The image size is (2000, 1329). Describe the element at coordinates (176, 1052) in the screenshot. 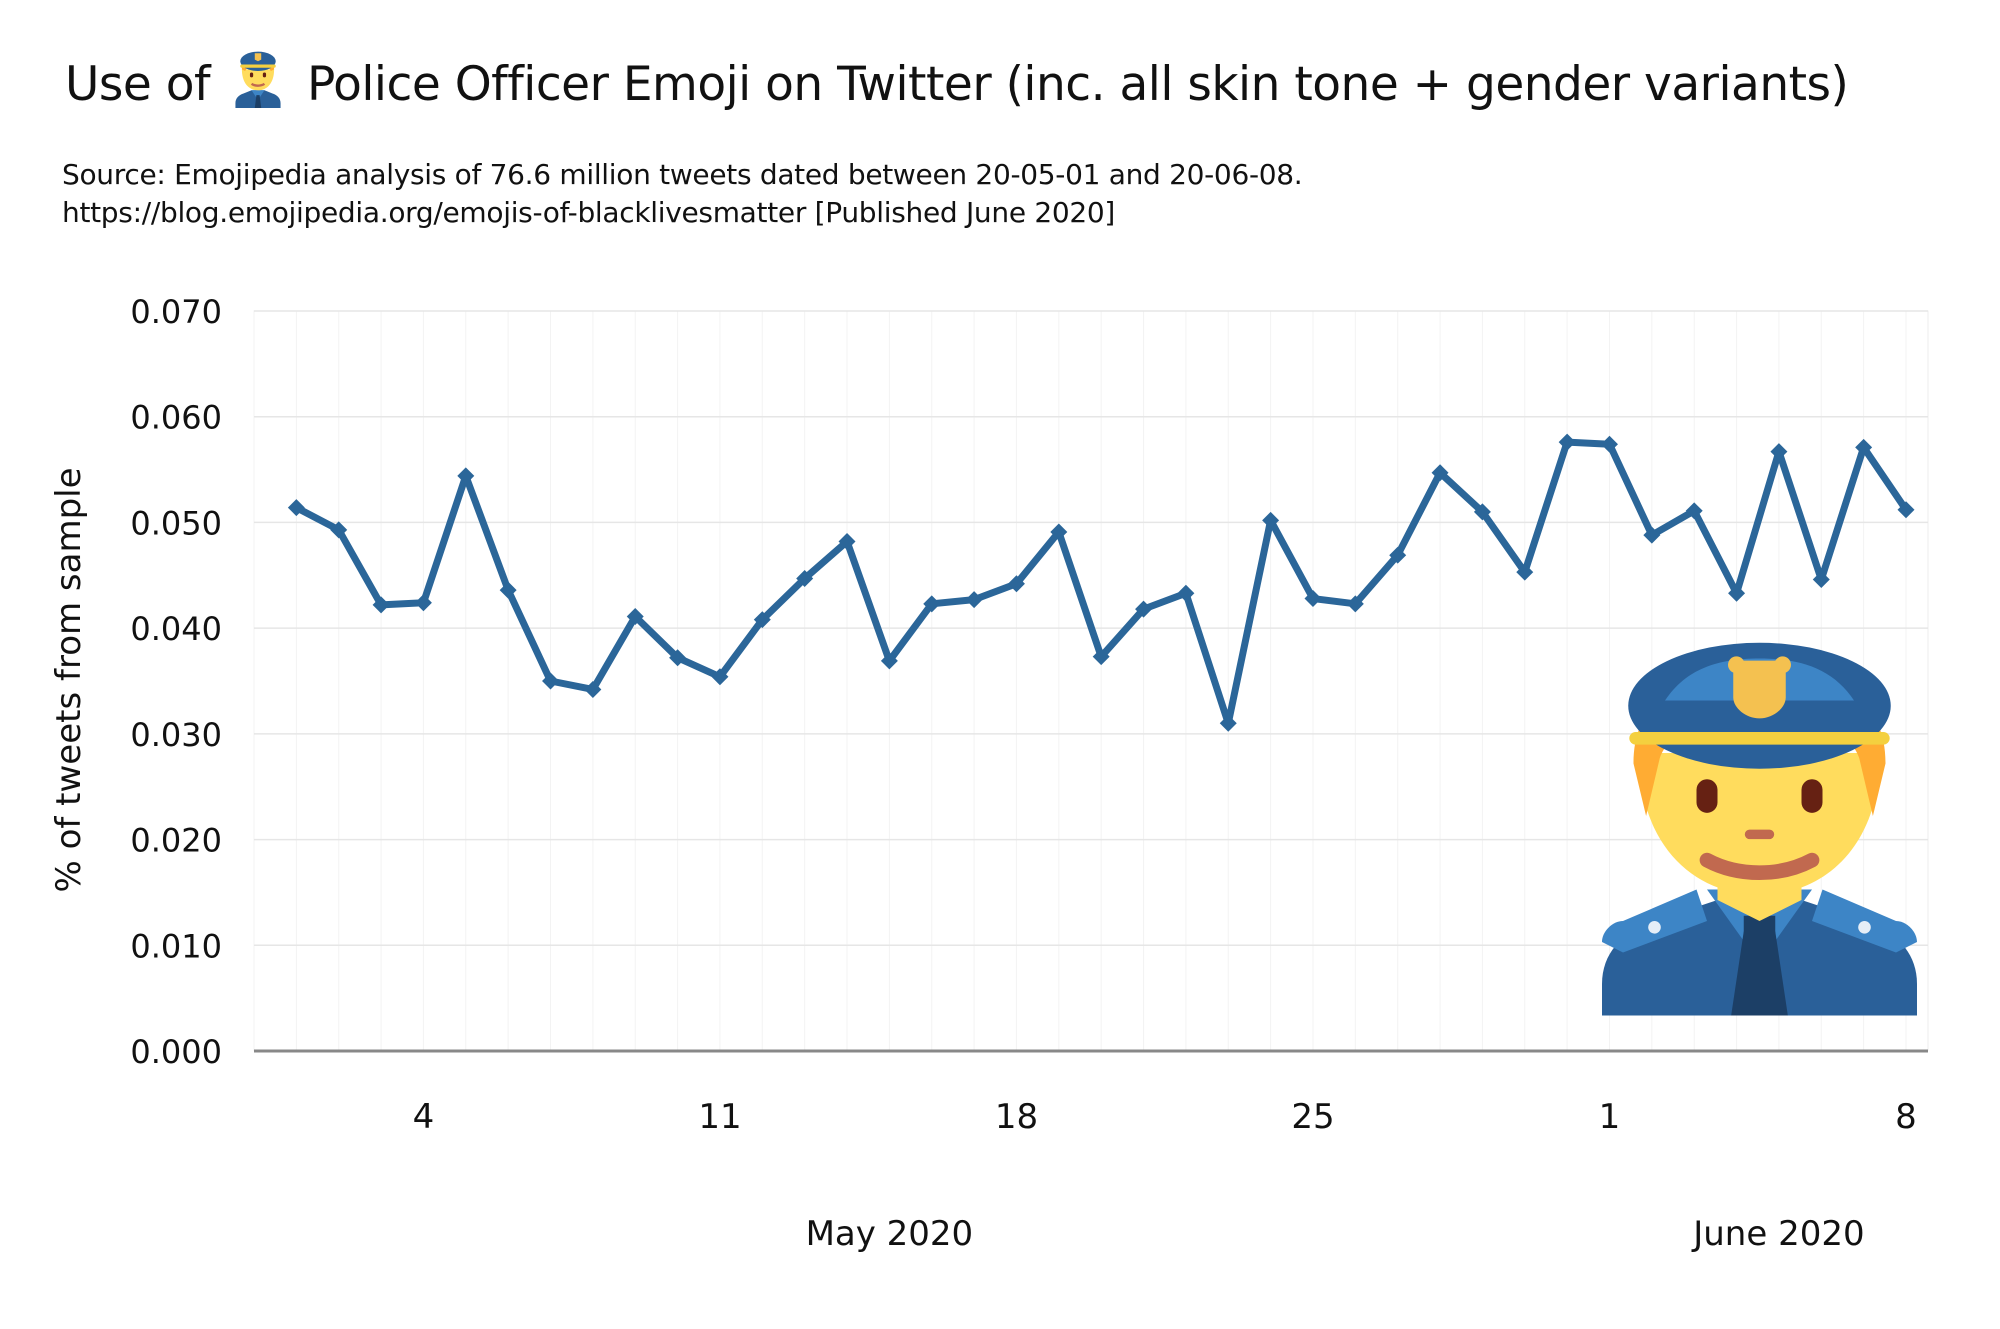

I see `y-tick-label: 0.000` at that location.